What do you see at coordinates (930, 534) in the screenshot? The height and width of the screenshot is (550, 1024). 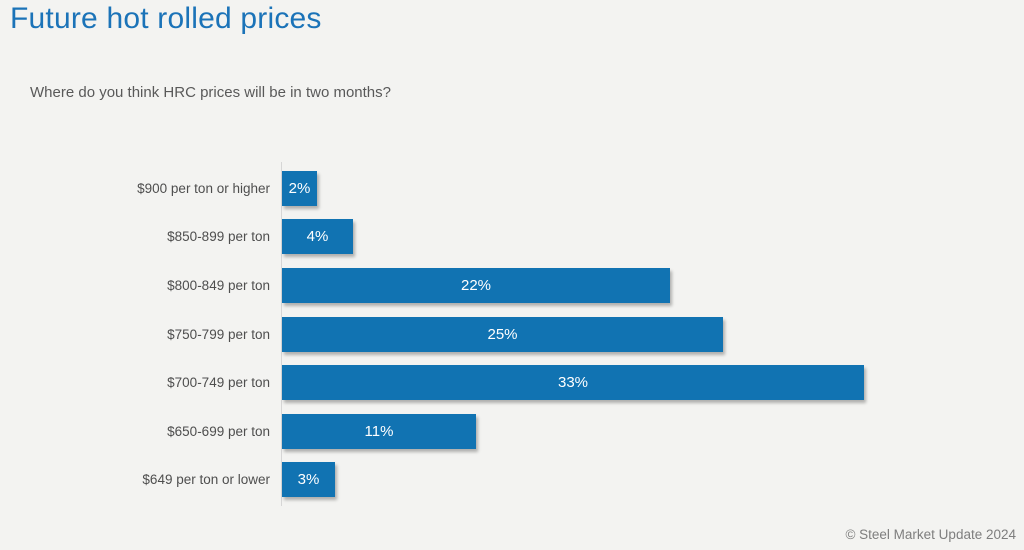 I see `copyright-note: © Steel Market Update 2024` at bounding box center [930, 534].